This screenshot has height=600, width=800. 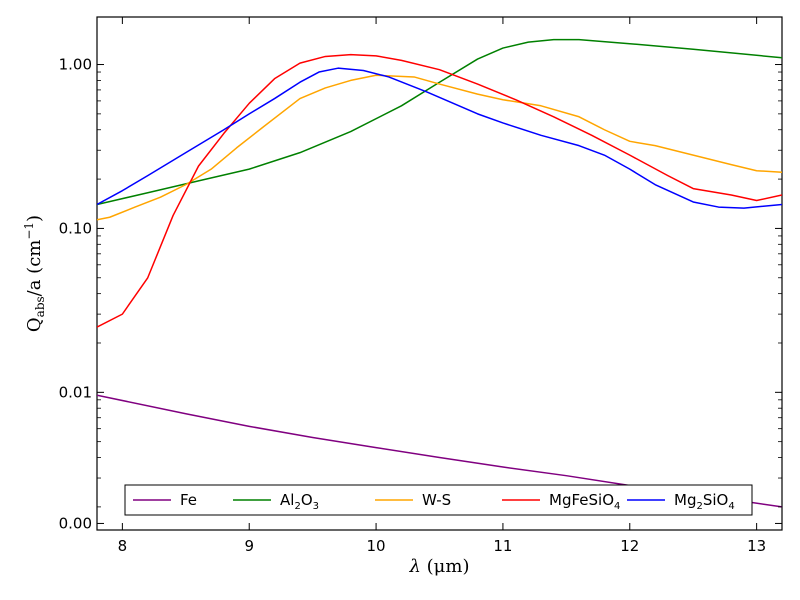 I want to click on x-tick-label: 12, so click(x=629, y=546).